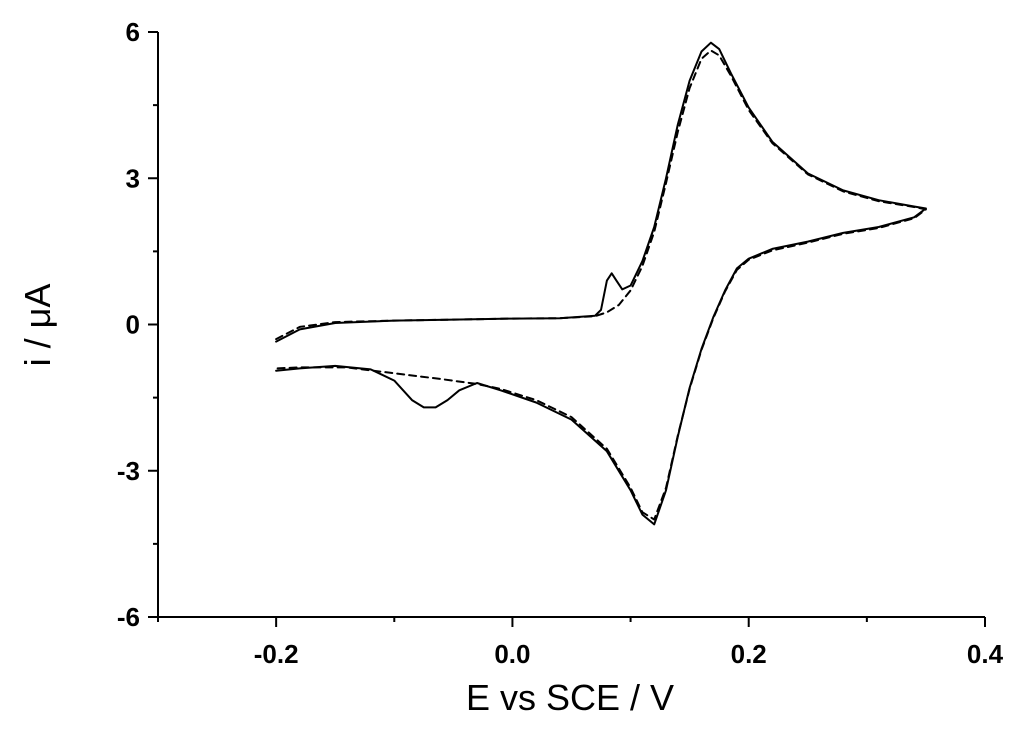 The width and height of the screenshot is (1024, 737). I want to click on y-axis-title: i / μA, so click(37, 325).